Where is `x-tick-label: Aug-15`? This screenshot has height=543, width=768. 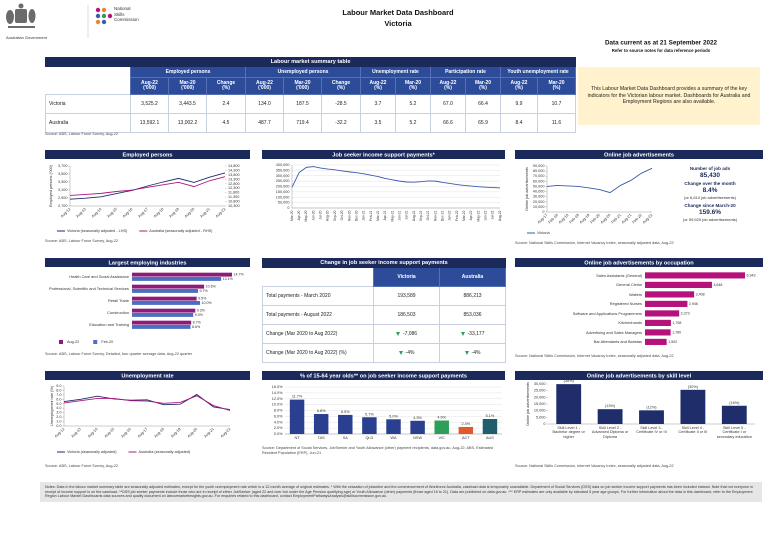
x-tick-label: Aug-15 is located at coordinates (111, 212).